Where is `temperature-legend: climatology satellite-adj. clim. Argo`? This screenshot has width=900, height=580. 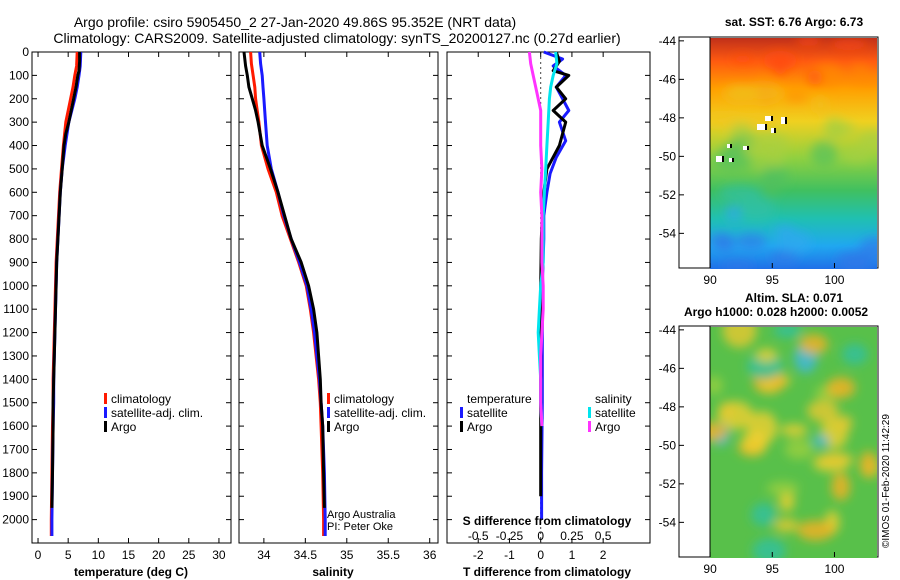
temperature-legend: climatology satellite-adj. clim. Argo is located at coordinates (153, 413).